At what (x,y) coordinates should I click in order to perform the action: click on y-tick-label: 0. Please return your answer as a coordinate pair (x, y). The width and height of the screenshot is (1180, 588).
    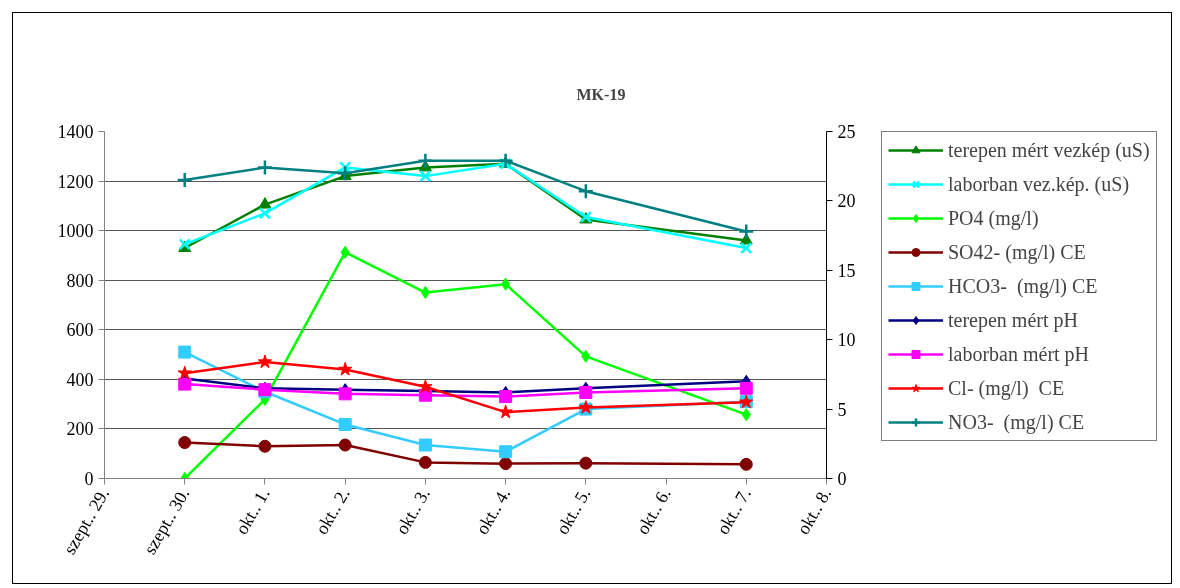
    Looking at the image, I should click on (89, 479).